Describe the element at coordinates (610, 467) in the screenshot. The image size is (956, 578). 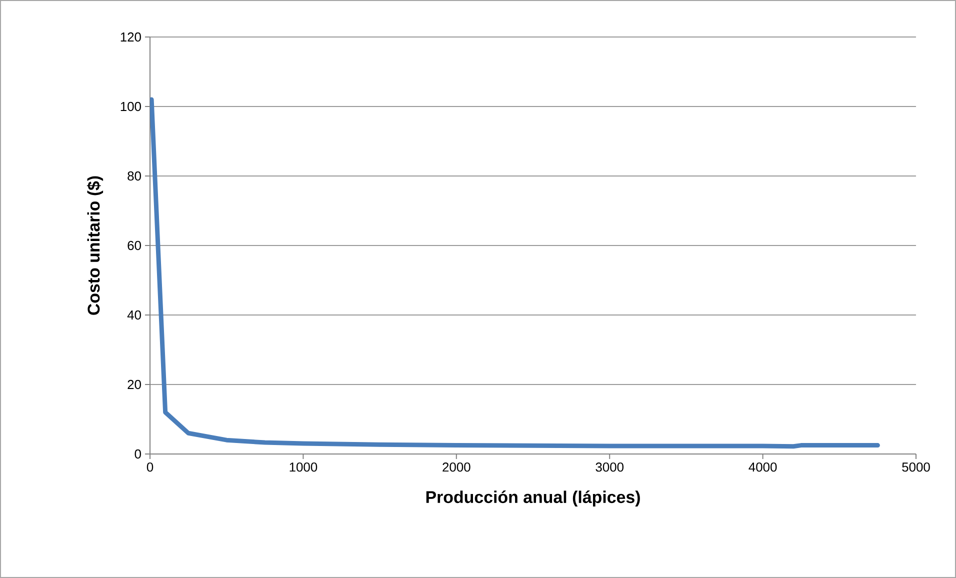
I see `x-tick-label: 3000` at that location.